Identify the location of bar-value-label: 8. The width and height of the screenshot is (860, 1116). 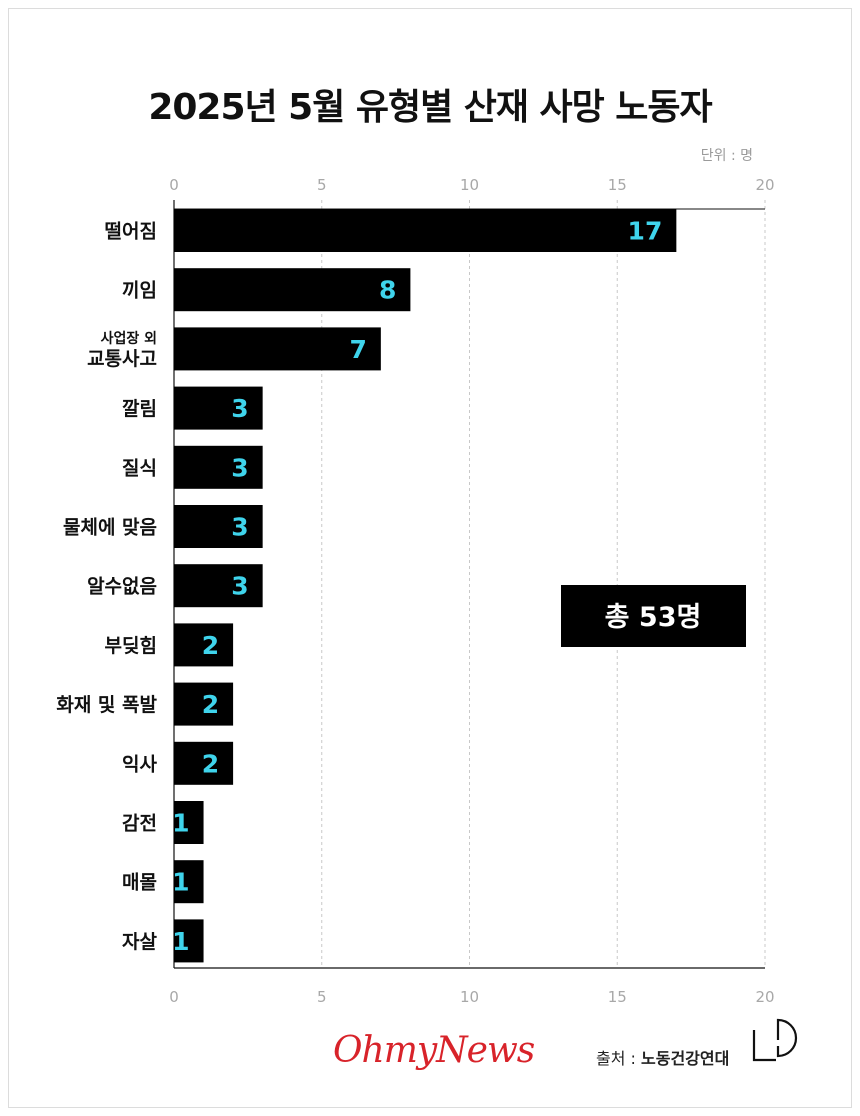
(387, 290).